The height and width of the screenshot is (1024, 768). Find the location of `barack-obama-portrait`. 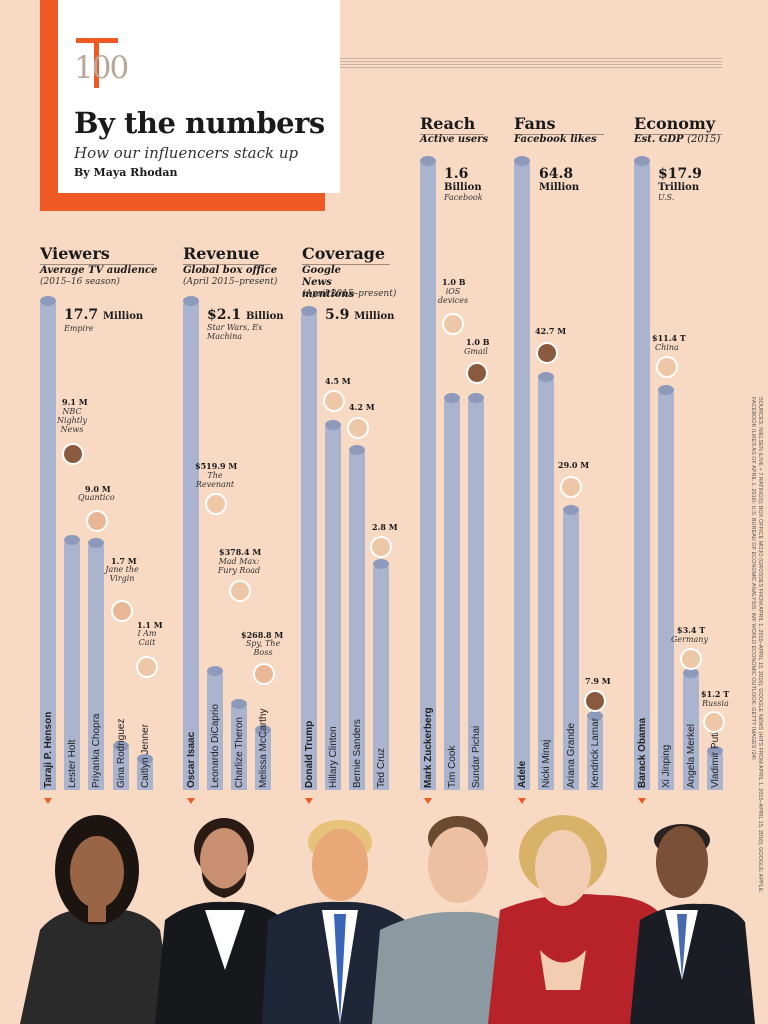

barack-obama-portrait is located at coordinates (692, 924).